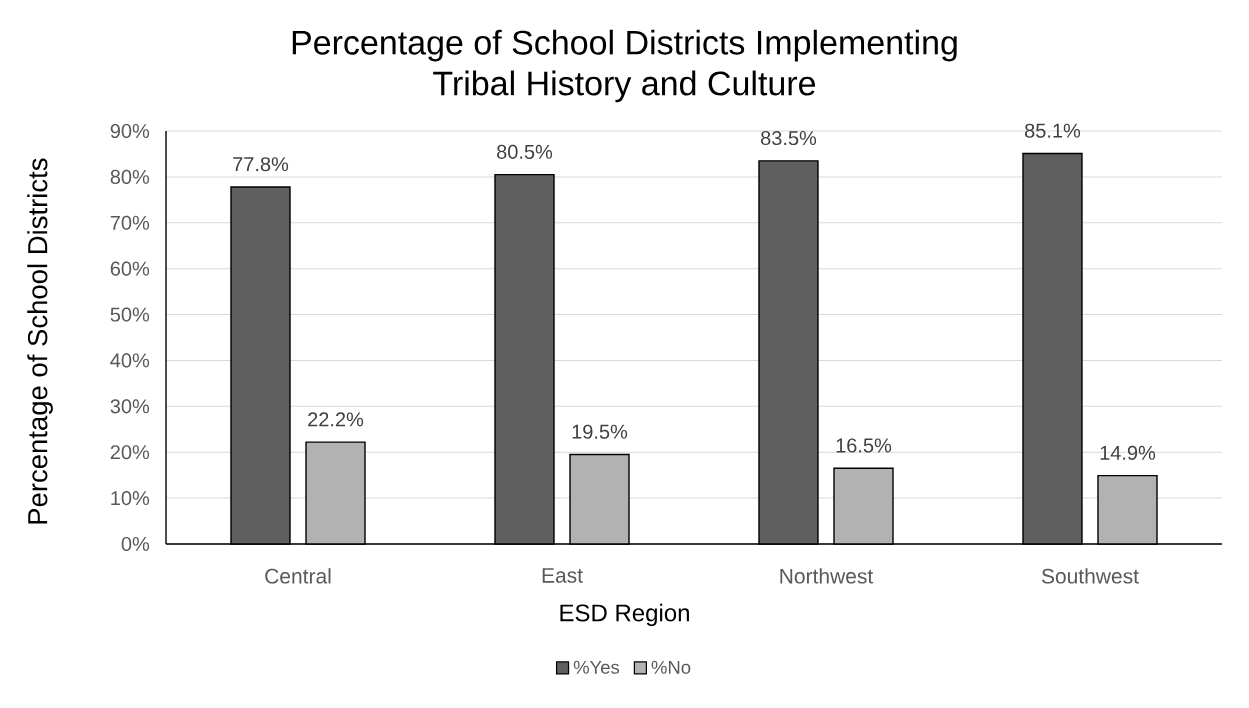 Image resolution: width=1249 pixels, height=708 pixels. What do you see at coordinates (596, 667) in the screenshot?
I see `legend-label: %Yes` at bounding box center [596, 667].